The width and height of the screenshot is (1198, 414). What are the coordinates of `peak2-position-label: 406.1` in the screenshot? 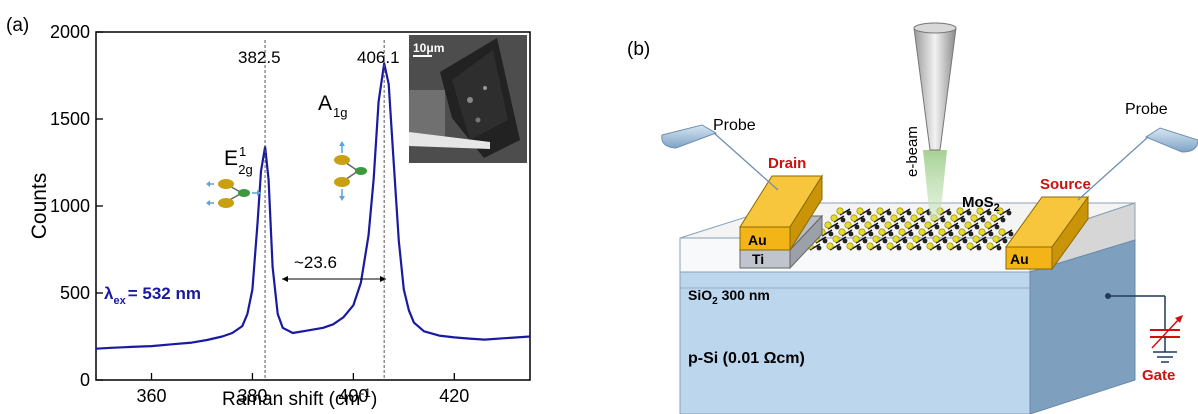 It's located at (378, 57).